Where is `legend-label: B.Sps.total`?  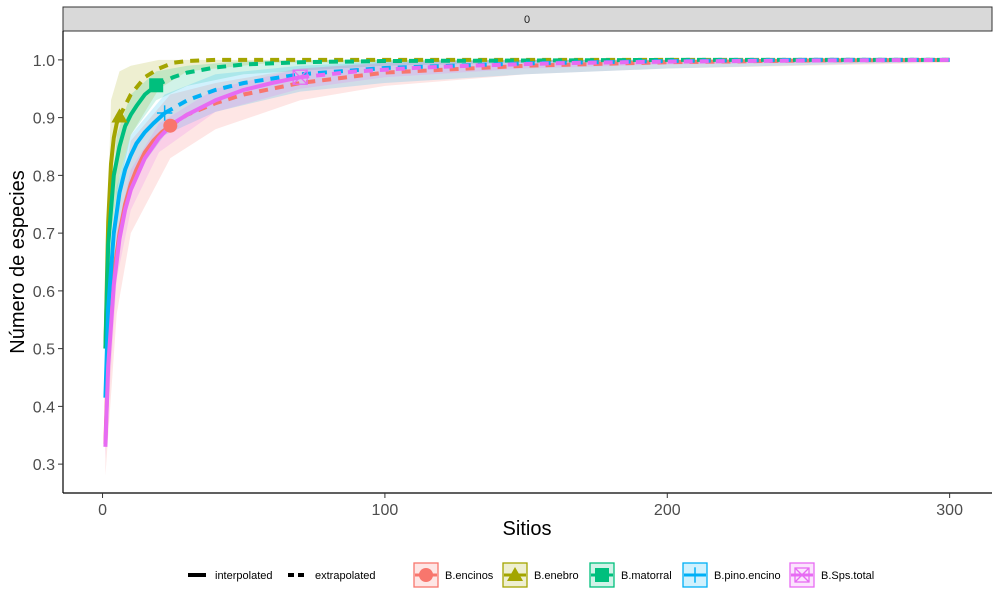
legend-label: B.Sps.total is located at coordinates (847, 576).